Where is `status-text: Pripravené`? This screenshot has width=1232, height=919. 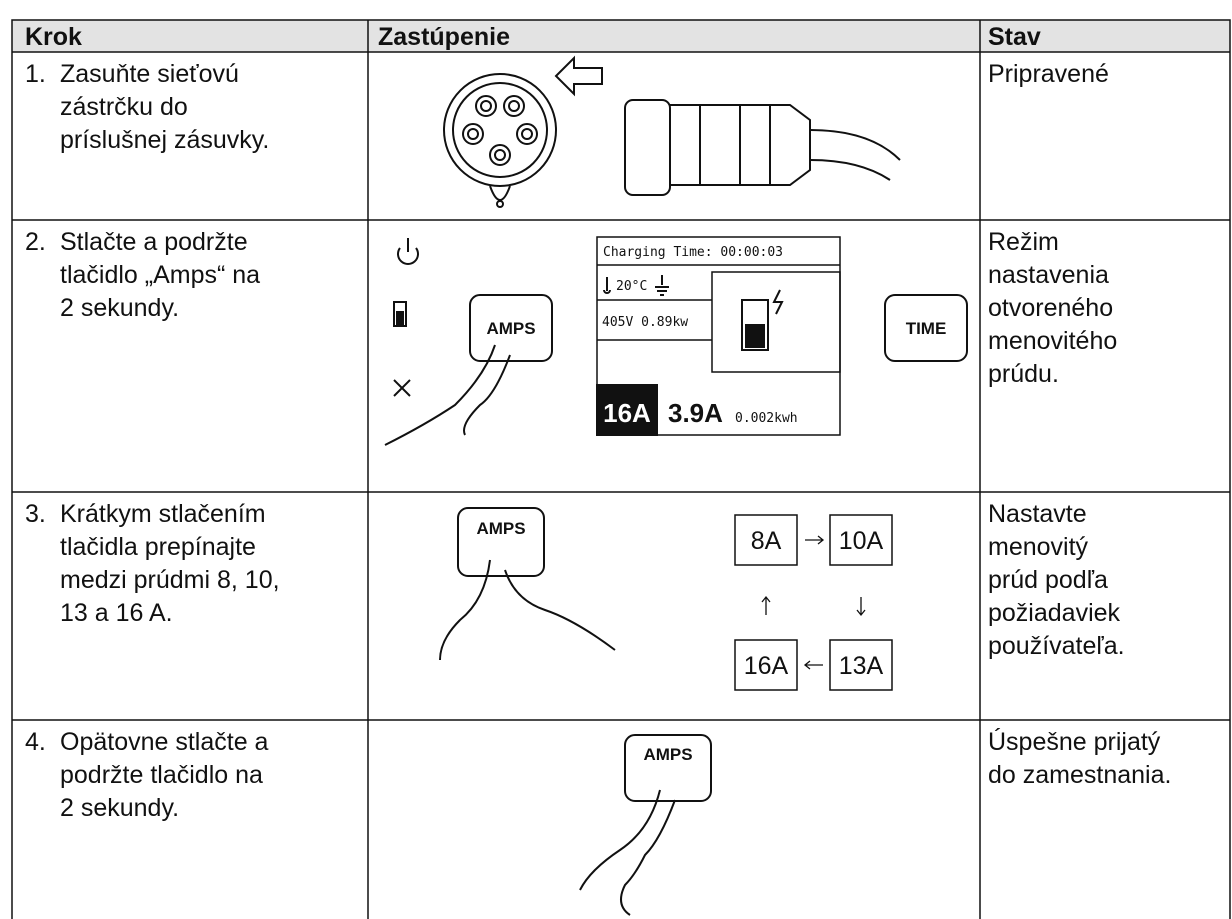 status-text: Pripravené is located at coordinates (1048, 74).